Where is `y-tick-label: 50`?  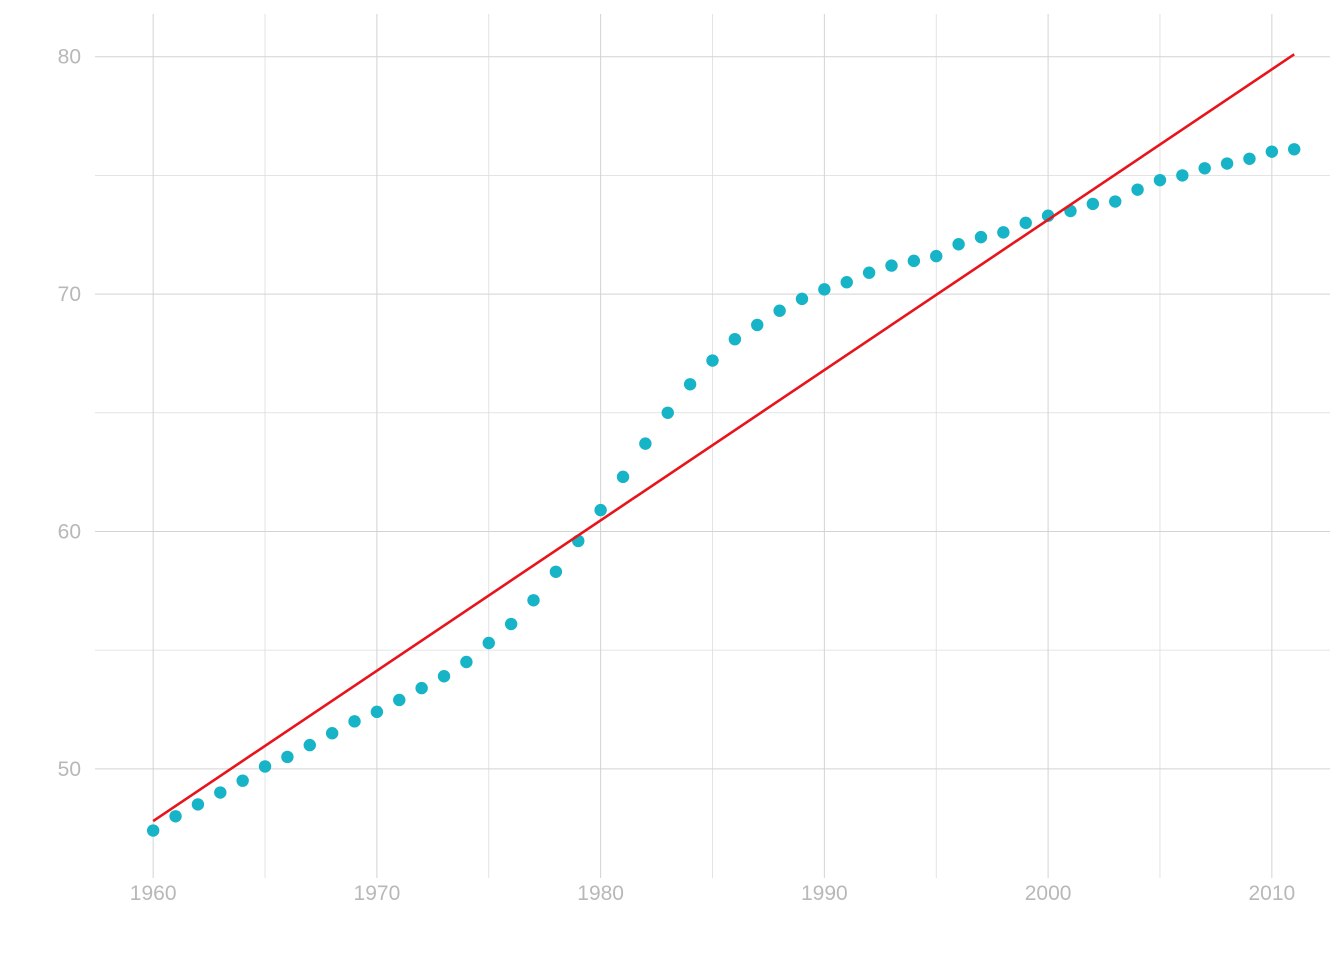
y-tick-label: 50 is located at coordinates (69, 769).